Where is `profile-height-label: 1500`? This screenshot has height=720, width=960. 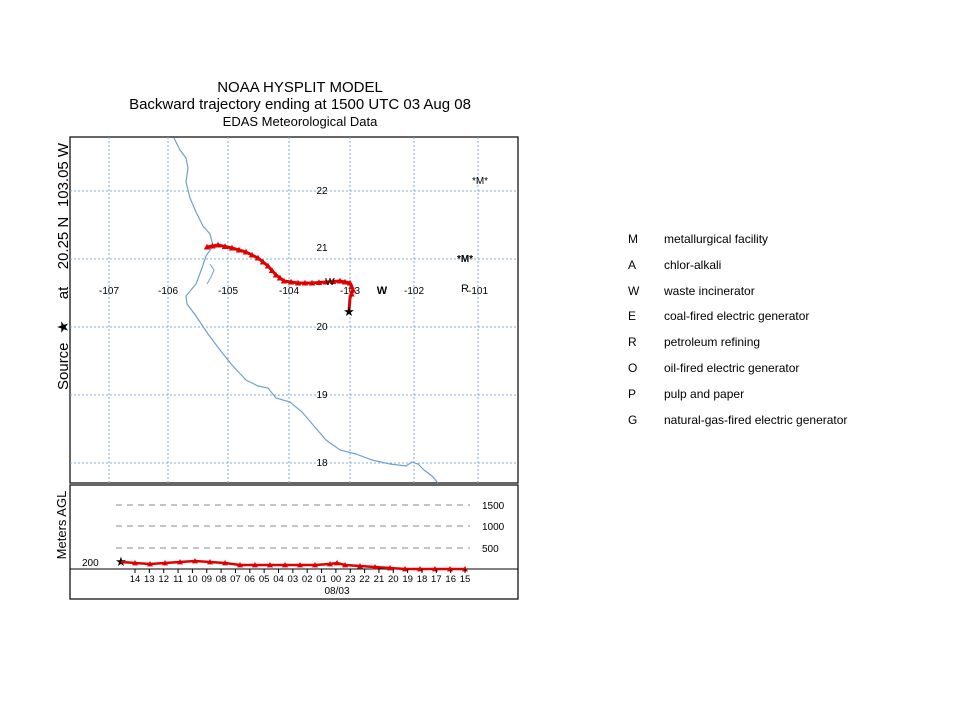
profile-height-label: 1500 is located at coordinates (493, 506).